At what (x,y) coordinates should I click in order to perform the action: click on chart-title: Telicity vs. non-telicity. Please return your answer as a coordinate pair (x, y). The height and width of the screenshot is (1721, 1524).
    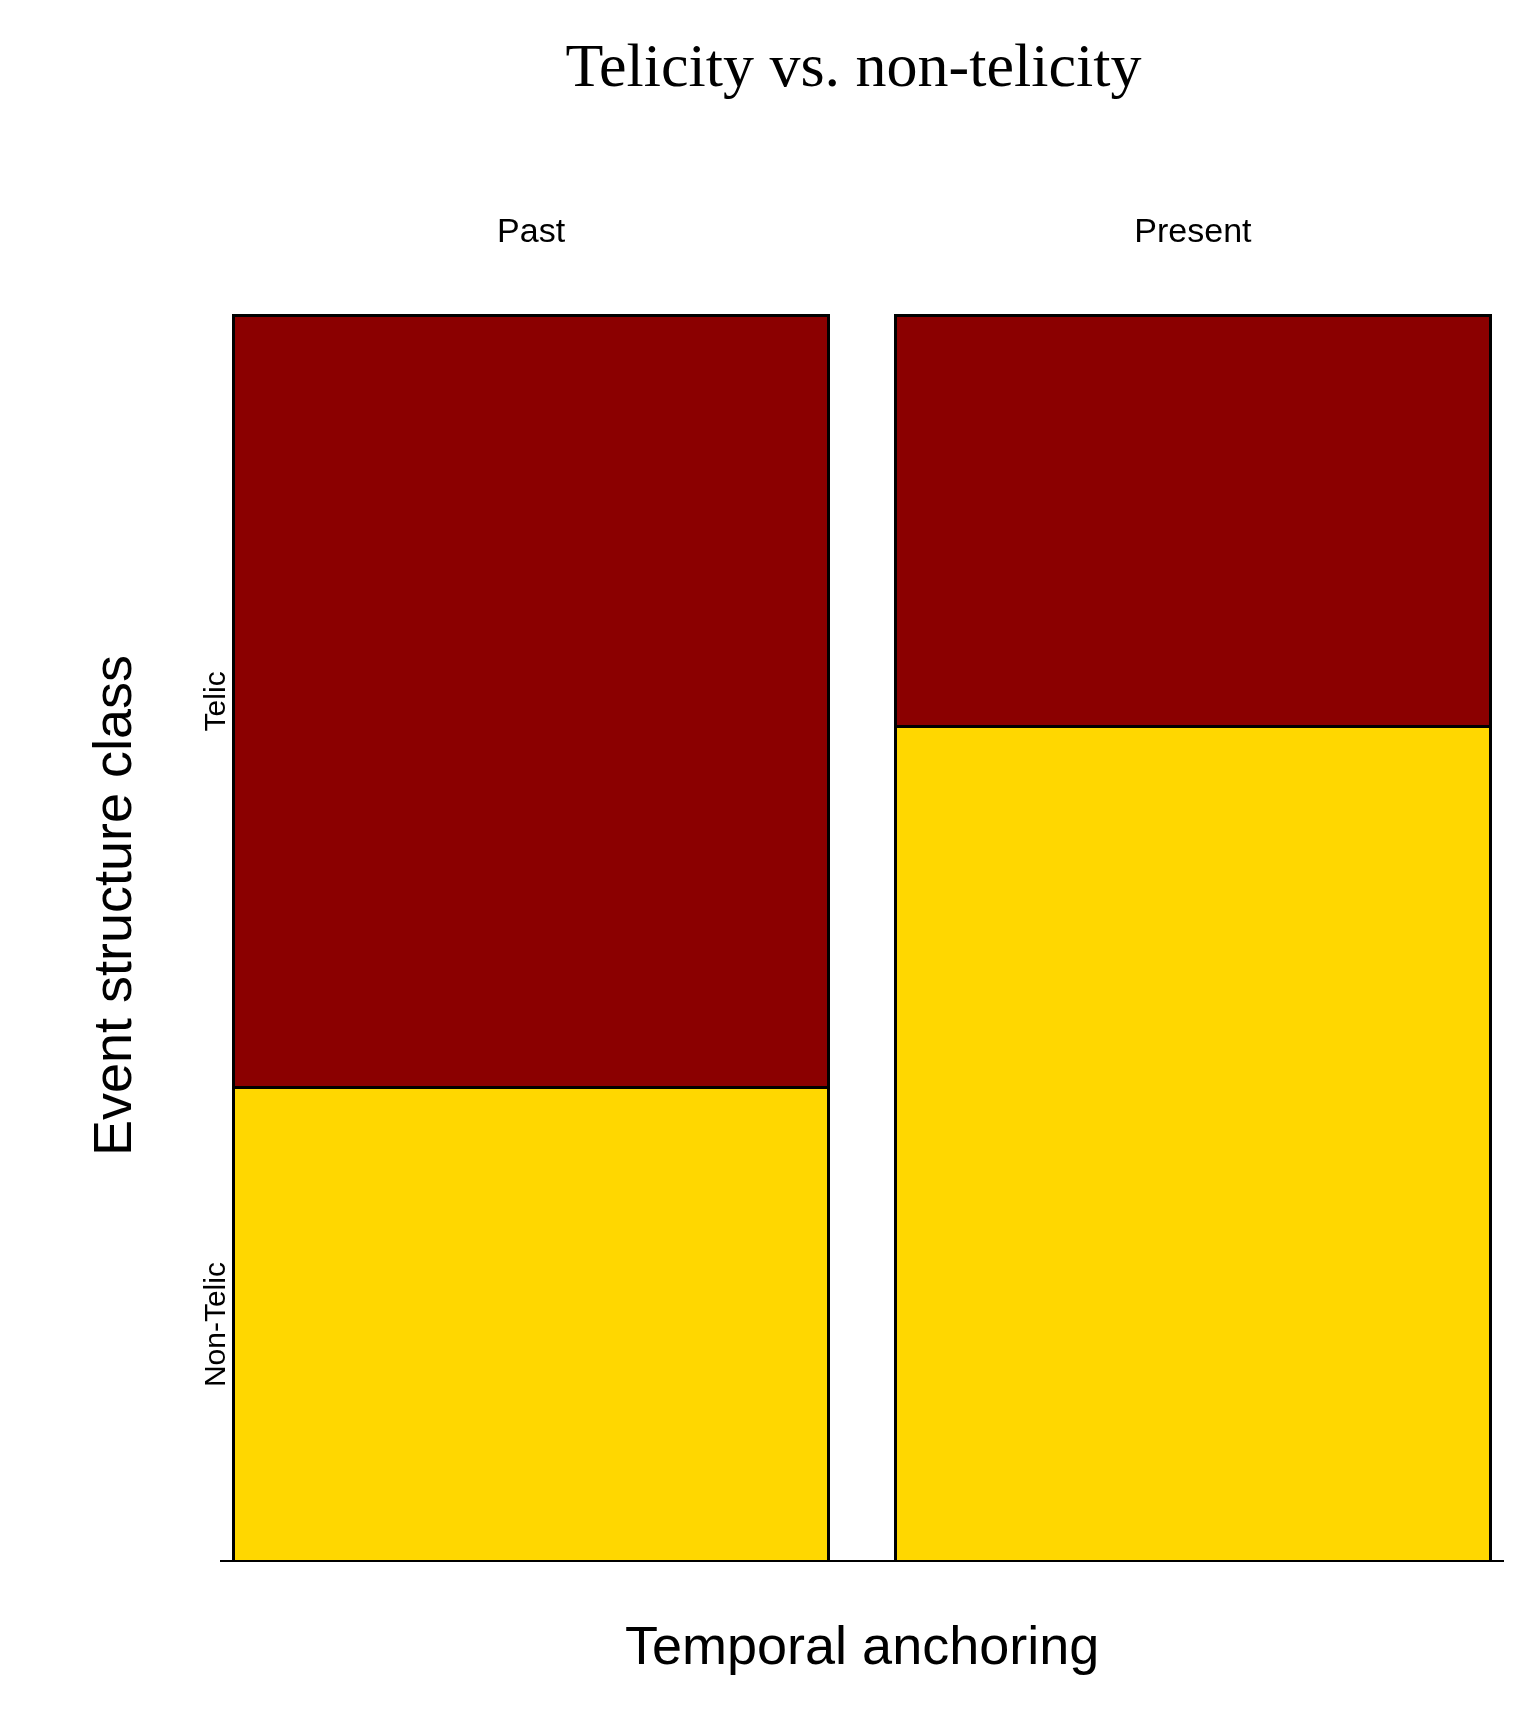
    Looking at the image, I should click on (853, 65).